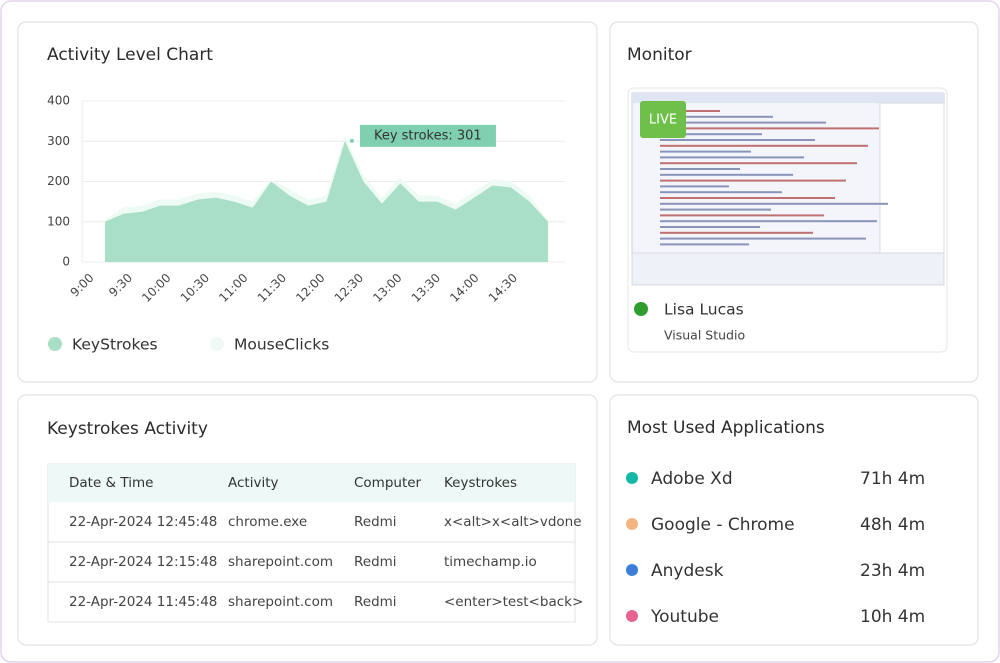 This screenshot has height=663, width=1000. I want to click on screen-output, so click(788, 269).